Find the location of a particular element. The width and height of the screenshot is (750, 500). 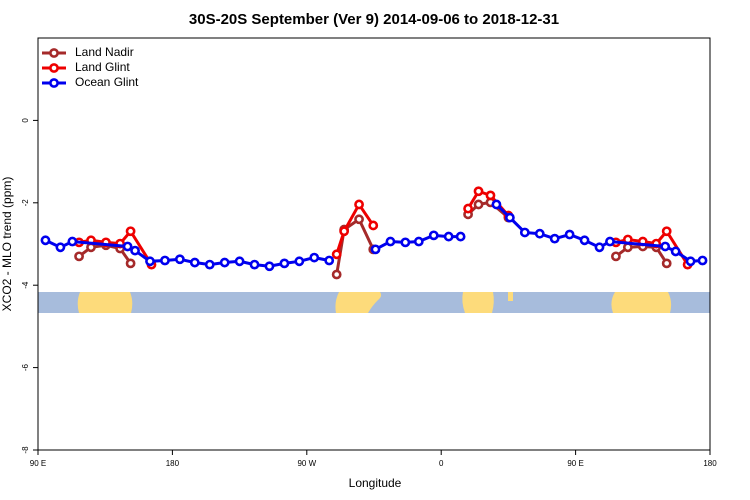

map-band is located at coordinates (374, 302).